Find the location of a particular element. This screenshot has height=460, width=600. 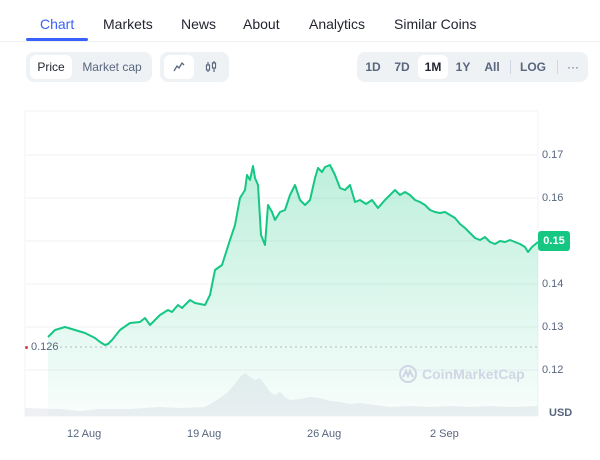

line-chart-button is located at coordinates (179, 67).